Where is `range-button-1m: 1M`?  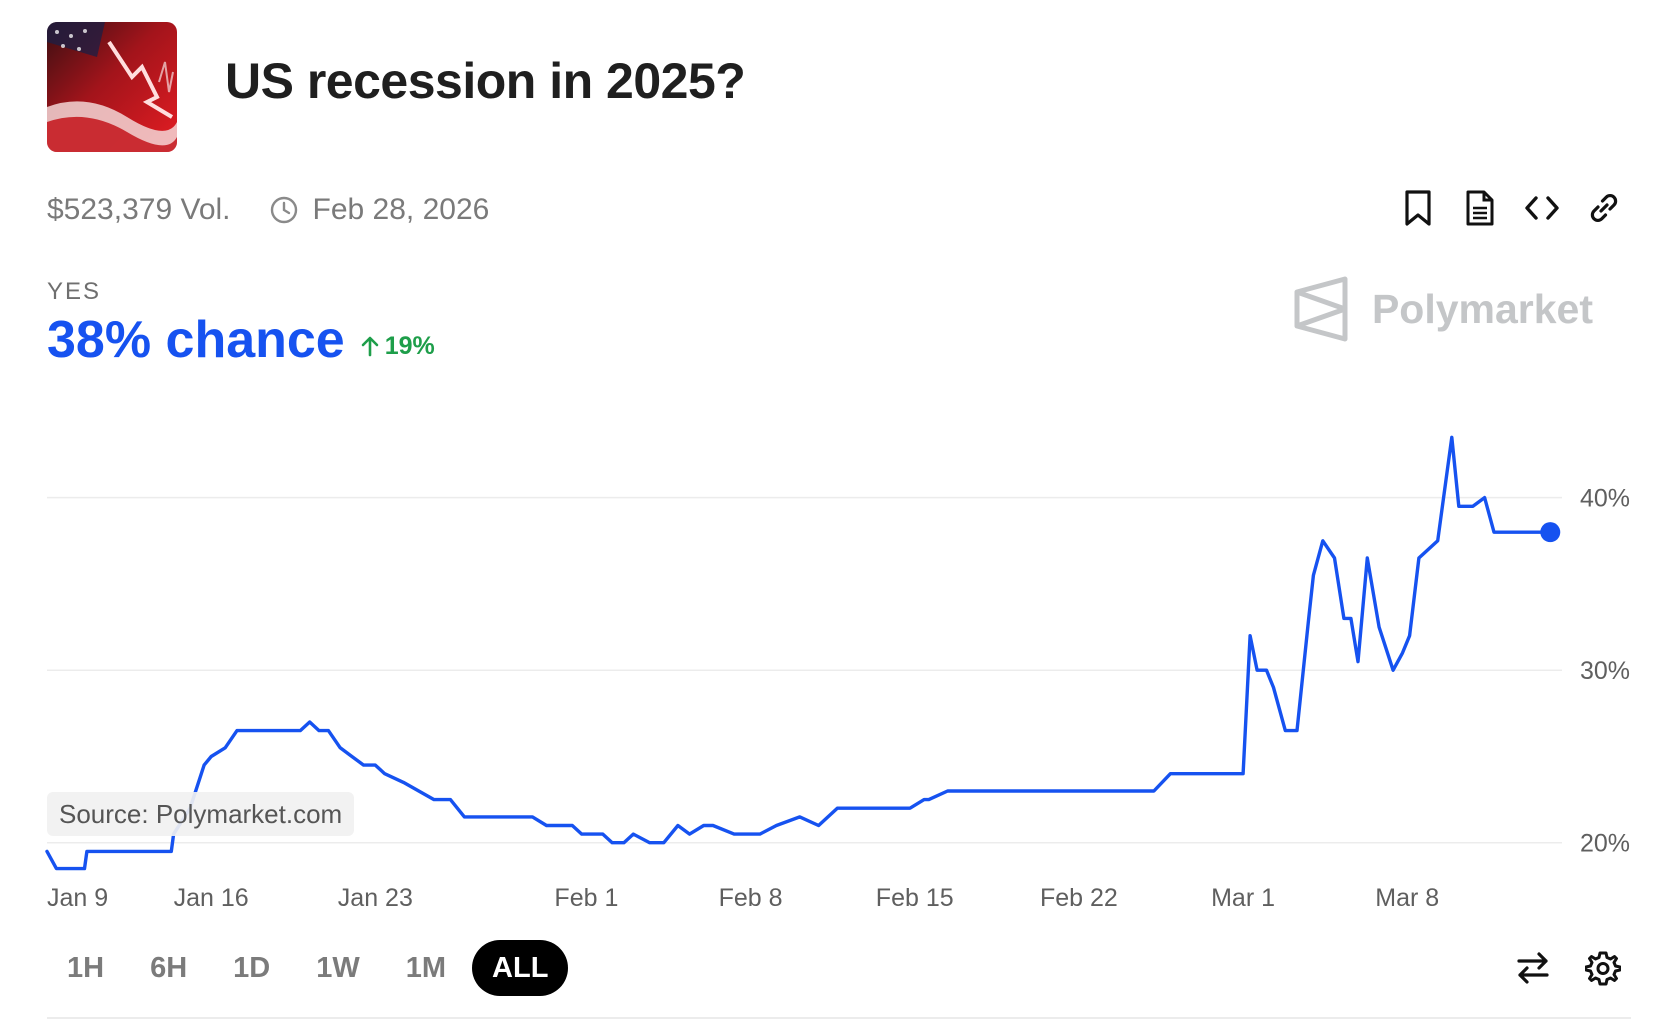 range-button-1m: 1M is located at coordinates (426, 967).